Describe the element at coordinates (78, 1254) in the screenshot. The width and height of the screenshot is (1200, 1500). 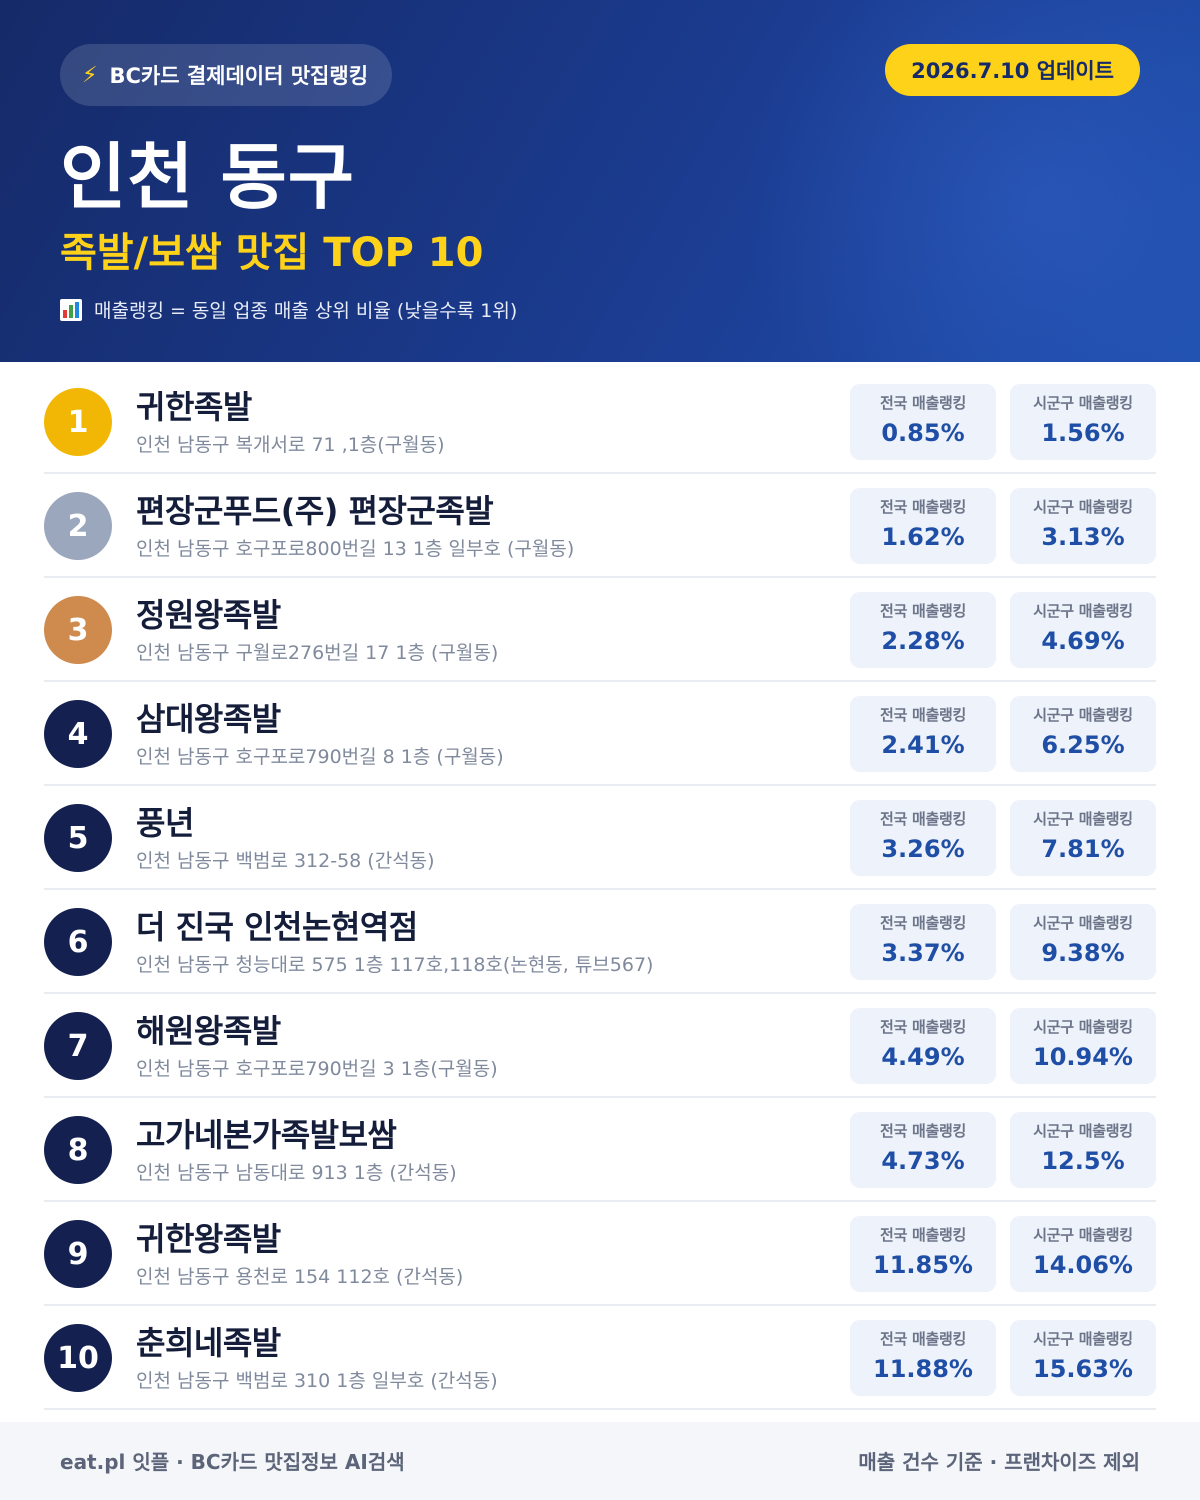
I see `rank-badge: 9` at that location.